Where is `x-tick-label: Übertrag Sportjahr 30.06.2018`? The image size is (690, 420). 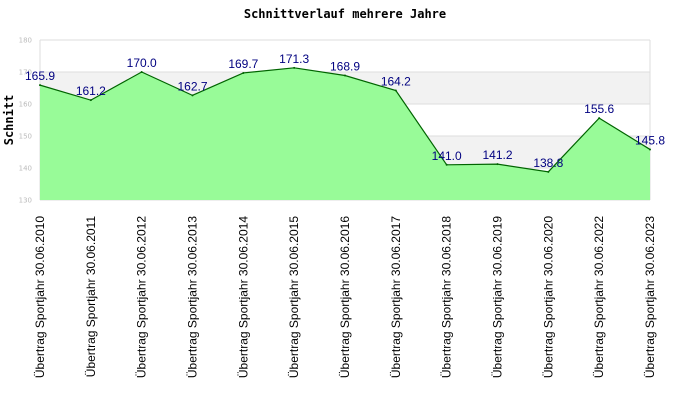 x-tick-label: Übertrag Sportjahr 30.06.2018 is located at coordinates (447, 297).